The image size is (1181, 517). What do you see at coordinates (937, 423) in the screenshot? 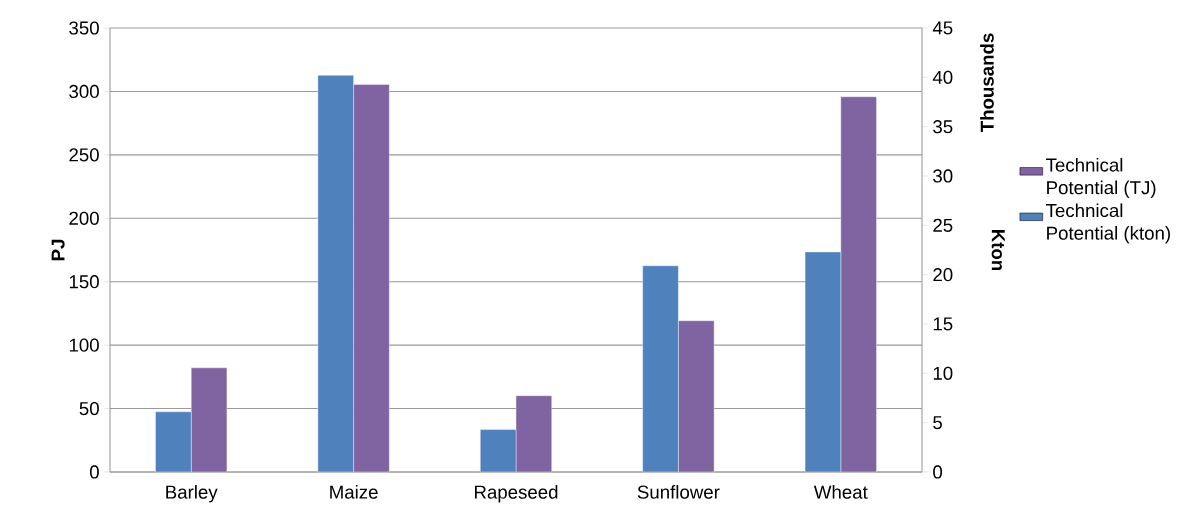
I see `y2-tick-label: 5` at bounding box center [937, 423].